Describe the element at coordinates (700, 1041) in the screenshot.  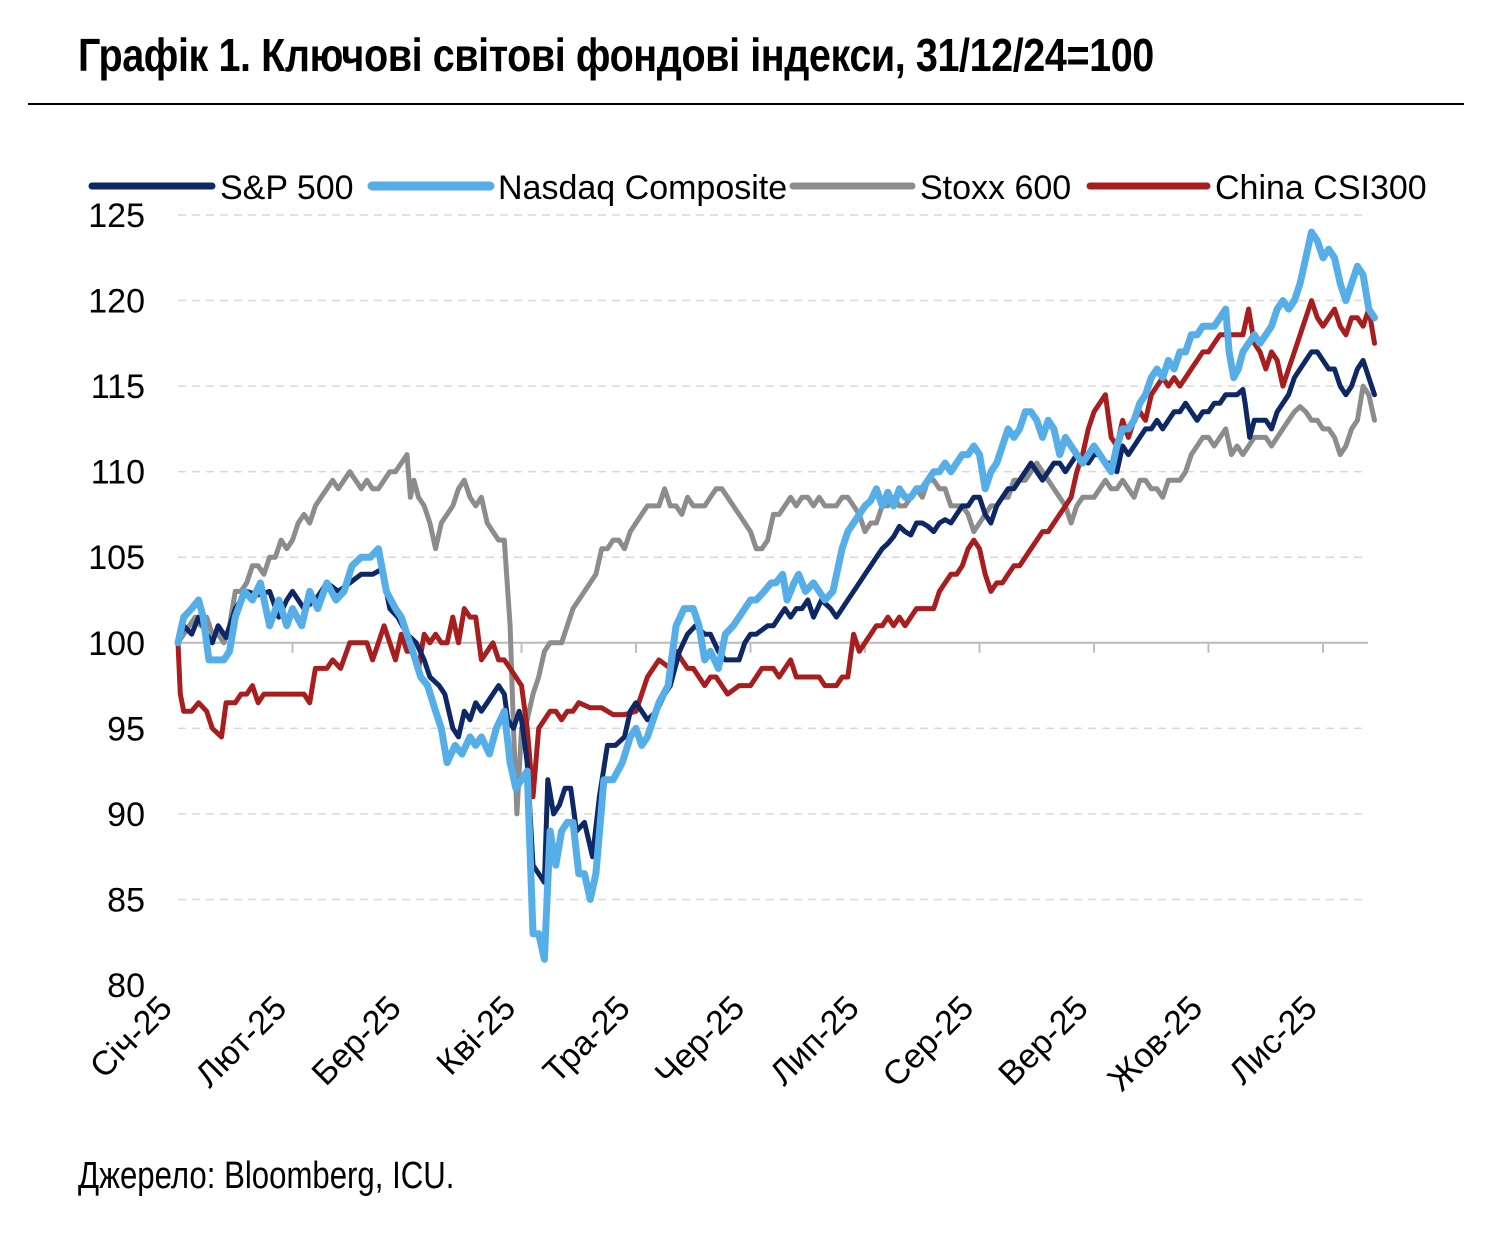
I see `x-tick-label: Чер-25` at that location.